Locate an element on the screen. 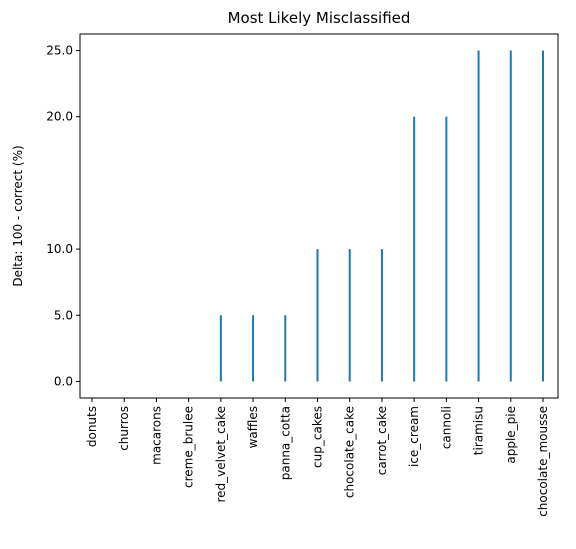 The image size is (576, 549). y-tick-label: 0.0 is located at coordinates (63, 381).